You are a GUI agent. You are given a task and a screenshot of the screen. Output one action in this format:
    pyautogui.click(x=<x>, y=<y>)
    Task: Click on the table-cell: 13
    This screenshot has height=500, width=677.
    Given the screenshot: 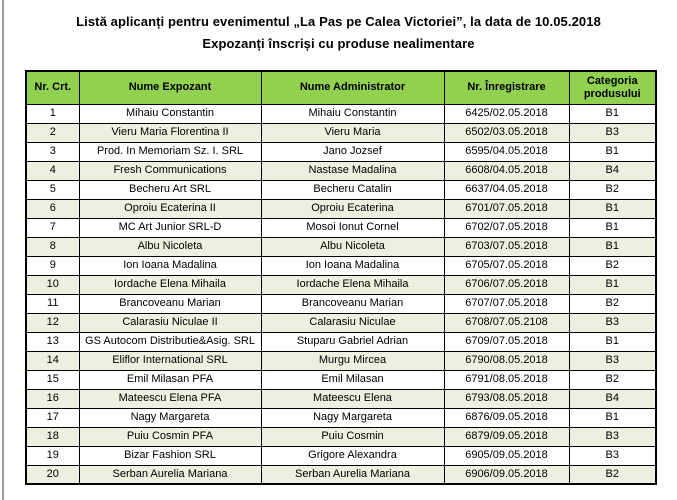 What is the action you would take?
    pyautogui.click(x=52, y=341)
    